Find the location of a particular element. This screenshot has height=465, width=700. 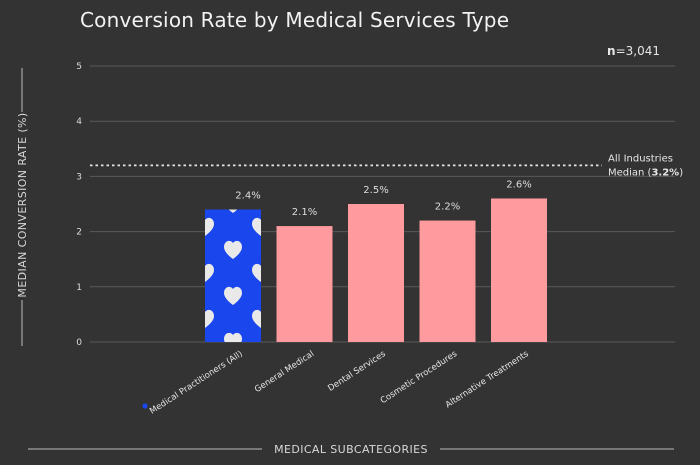

y-tick-label: 1 is located at coordinates (79, 288).